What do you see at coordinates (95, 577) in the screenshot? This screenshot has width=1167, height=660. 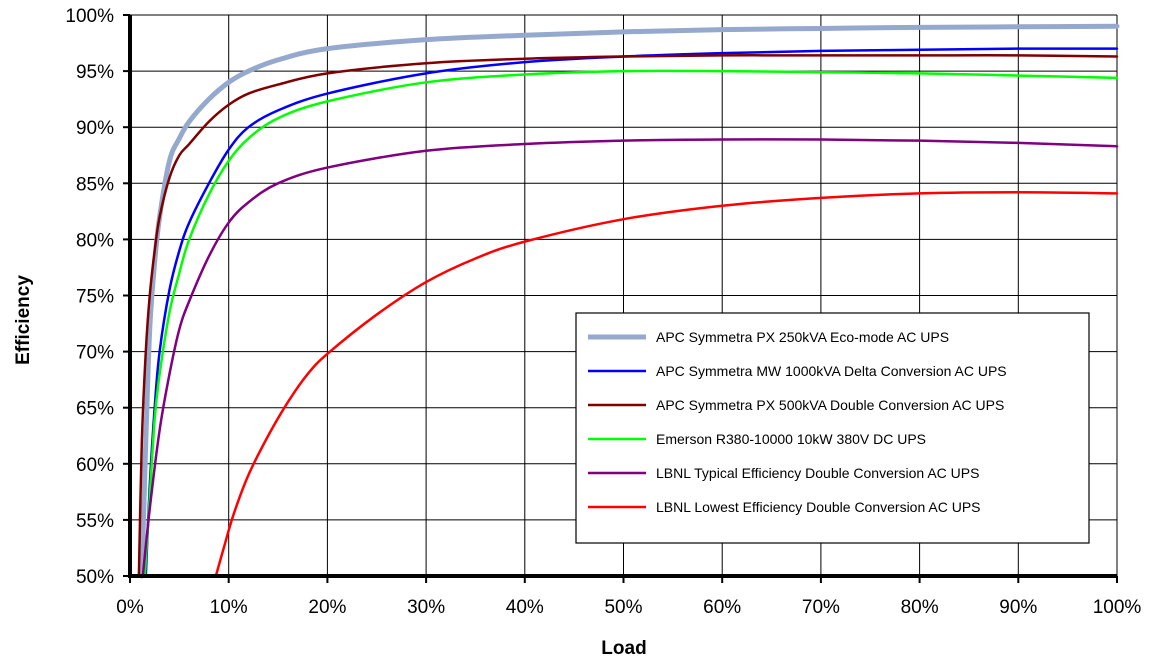 I see `y-tick-label: 50%` at bounding box center [95, 577].